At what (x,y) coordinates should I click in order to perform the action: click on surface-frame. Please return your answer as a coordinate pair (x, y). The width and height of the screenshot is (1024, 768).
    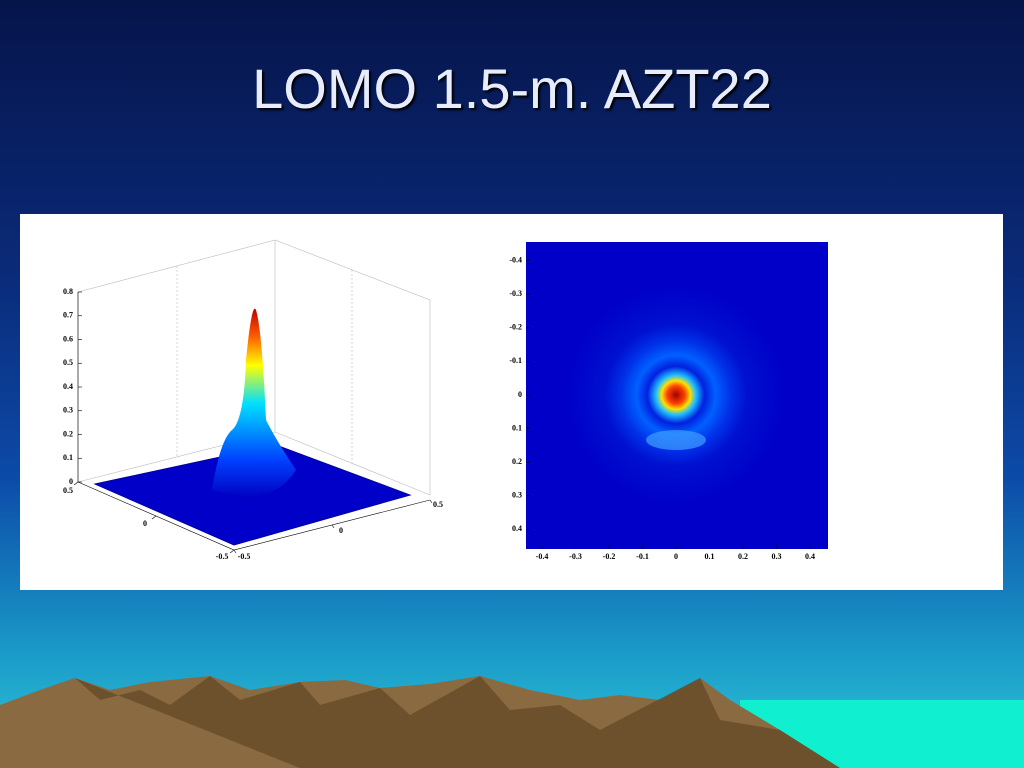
    Looking at the image, I should click on (254, 367).